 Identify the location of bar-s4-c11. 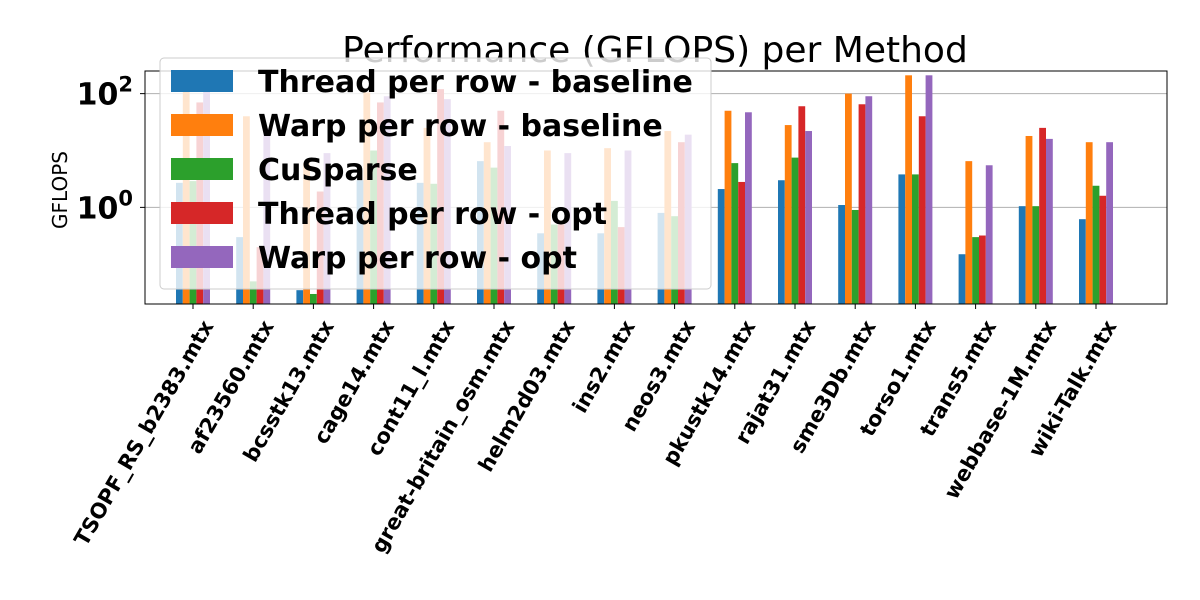
(869, 200).